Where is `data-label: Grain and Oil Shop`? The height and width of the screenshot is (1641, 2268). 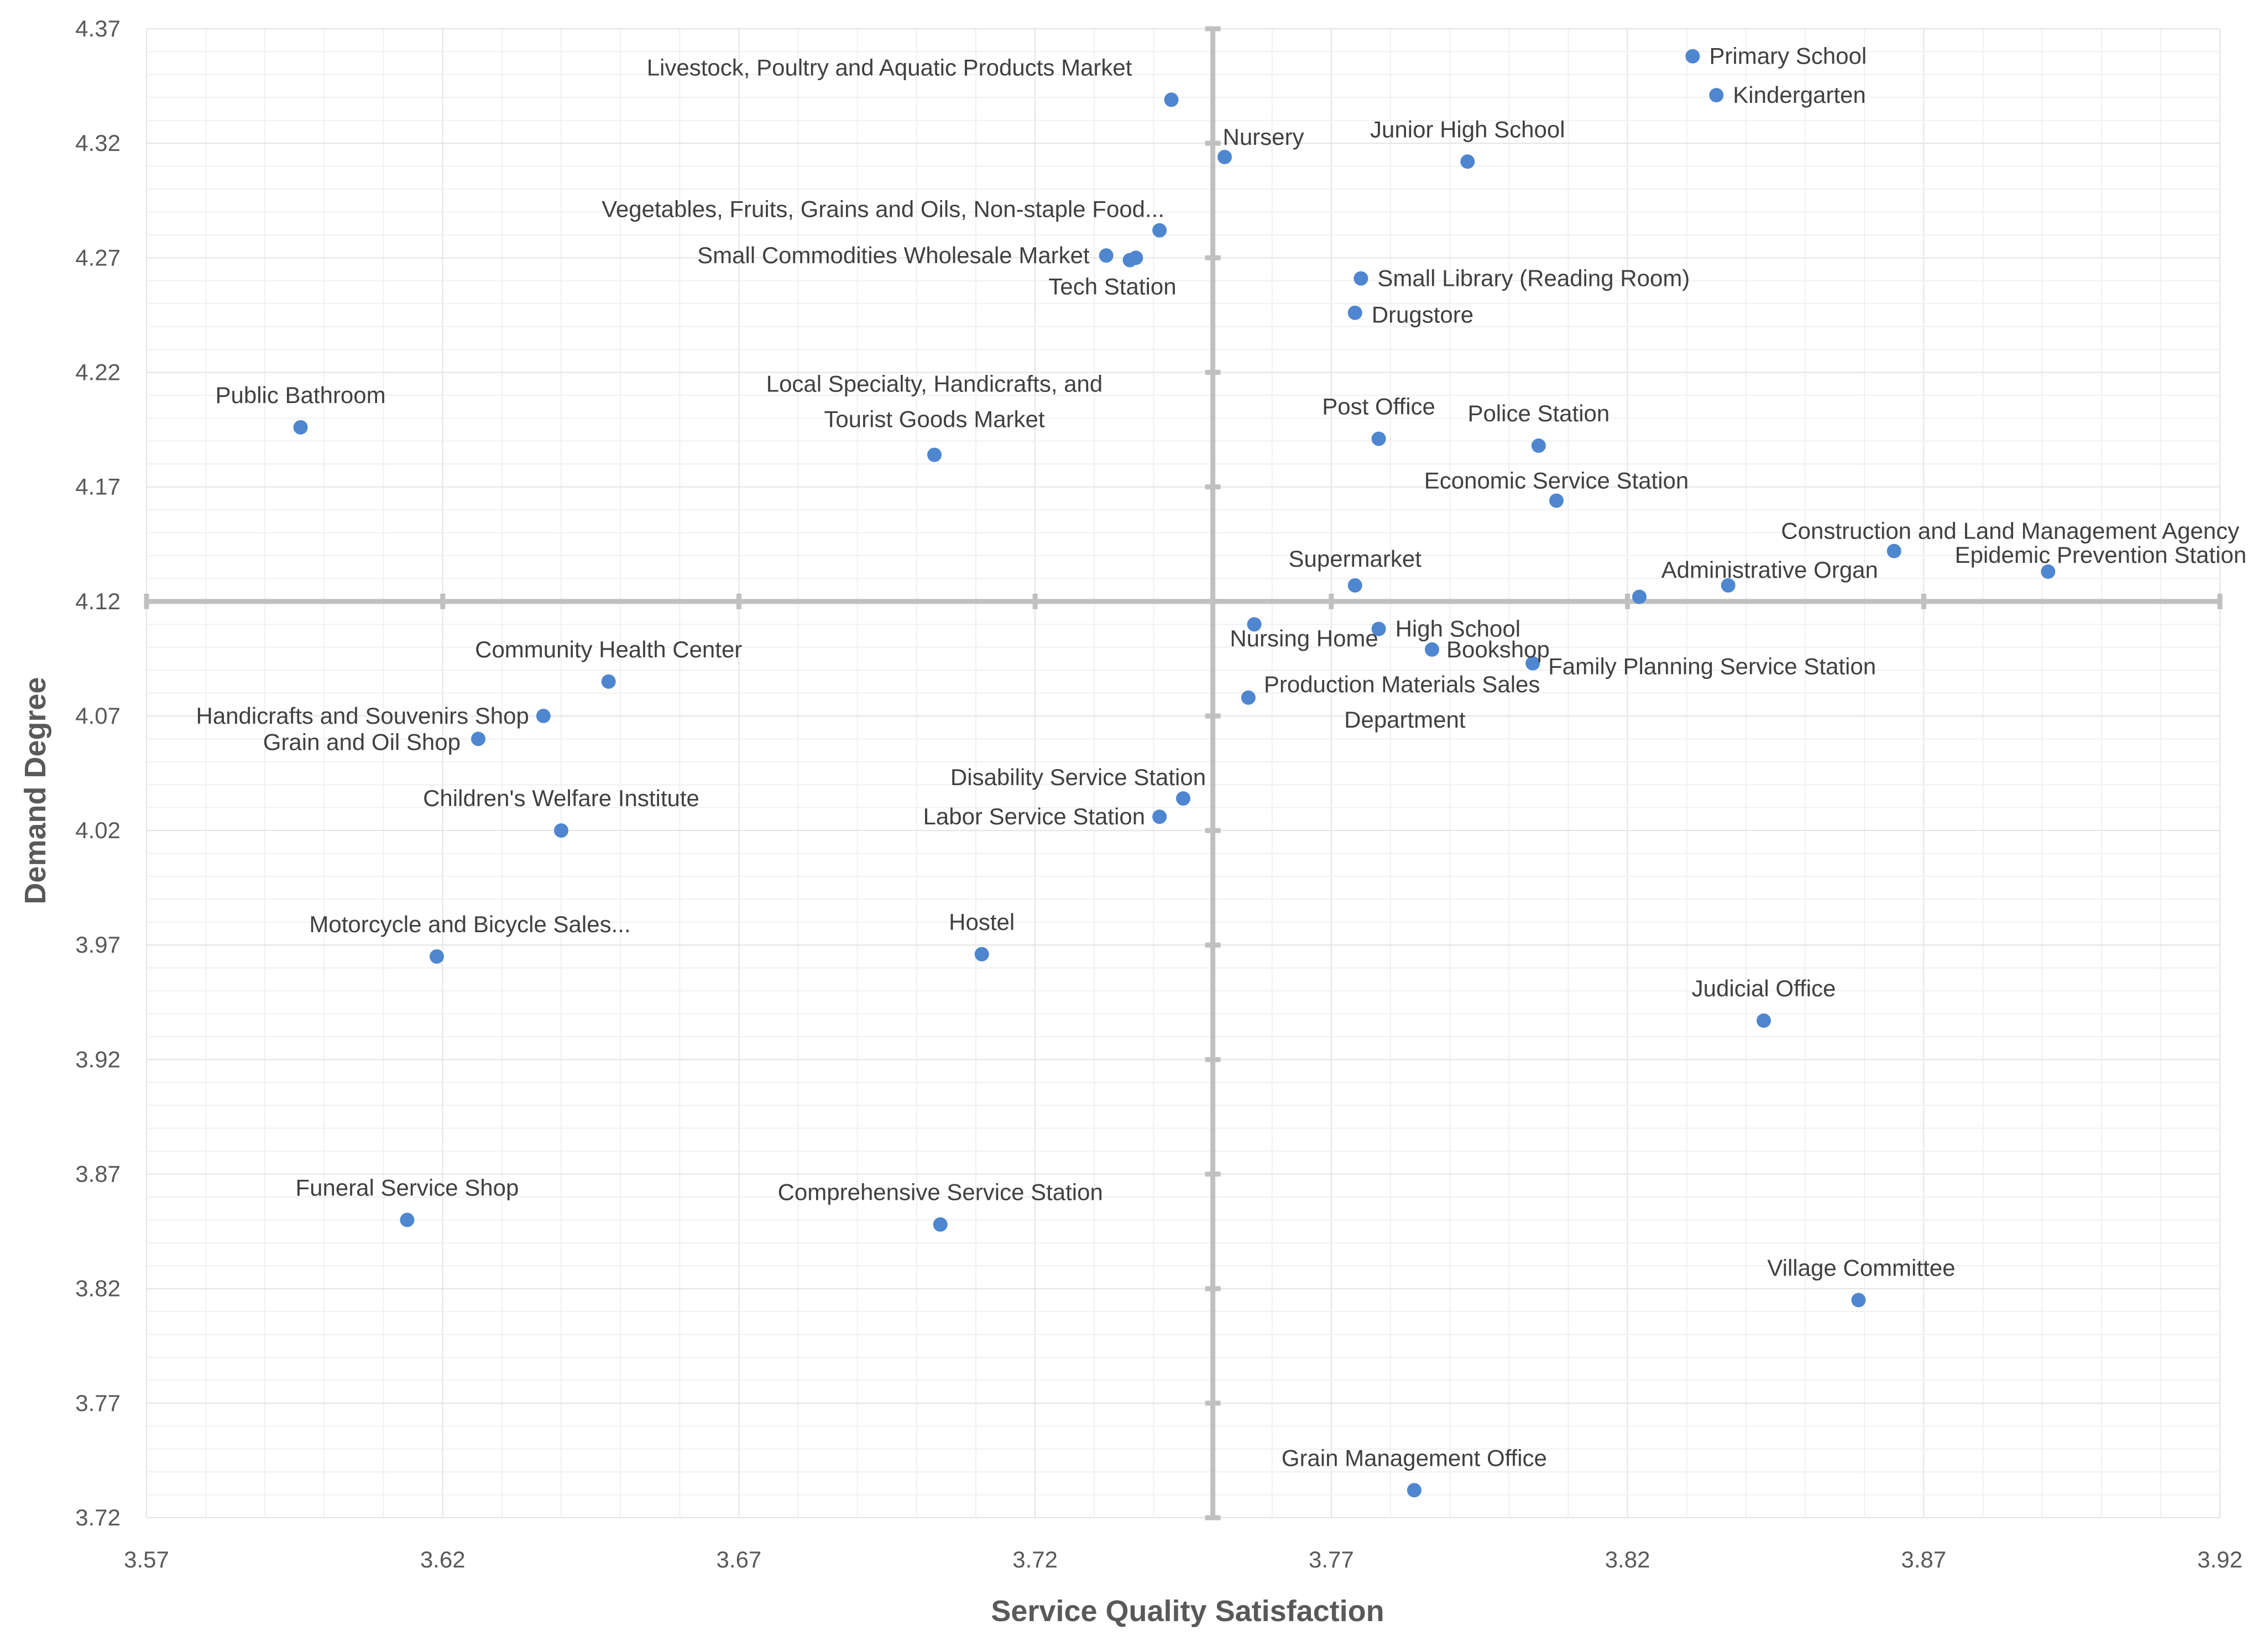 data-label: Grain and Oil Shop is located at coordinates (362, 742).